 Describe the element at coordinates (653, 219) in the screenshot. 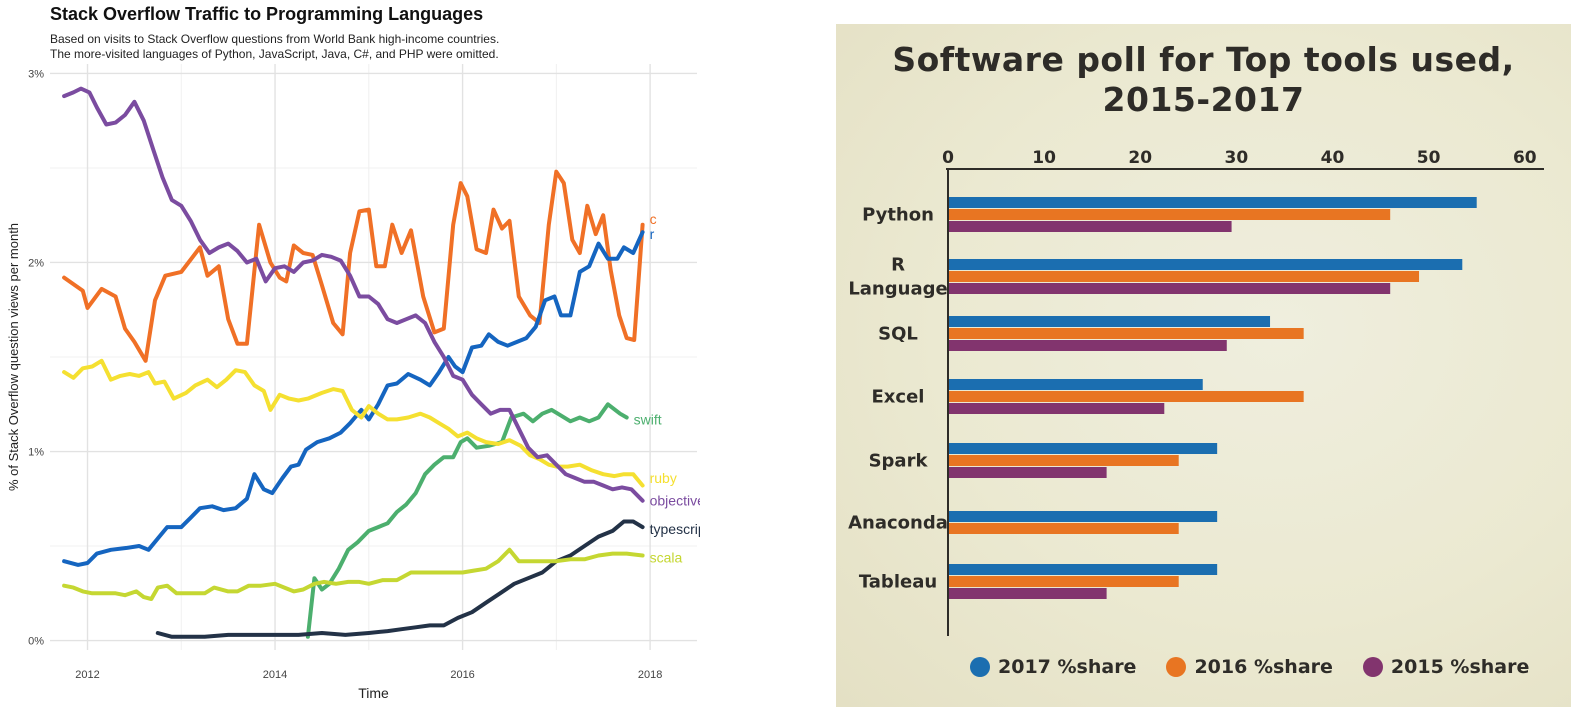

I see `series-label-c: c` at that location.